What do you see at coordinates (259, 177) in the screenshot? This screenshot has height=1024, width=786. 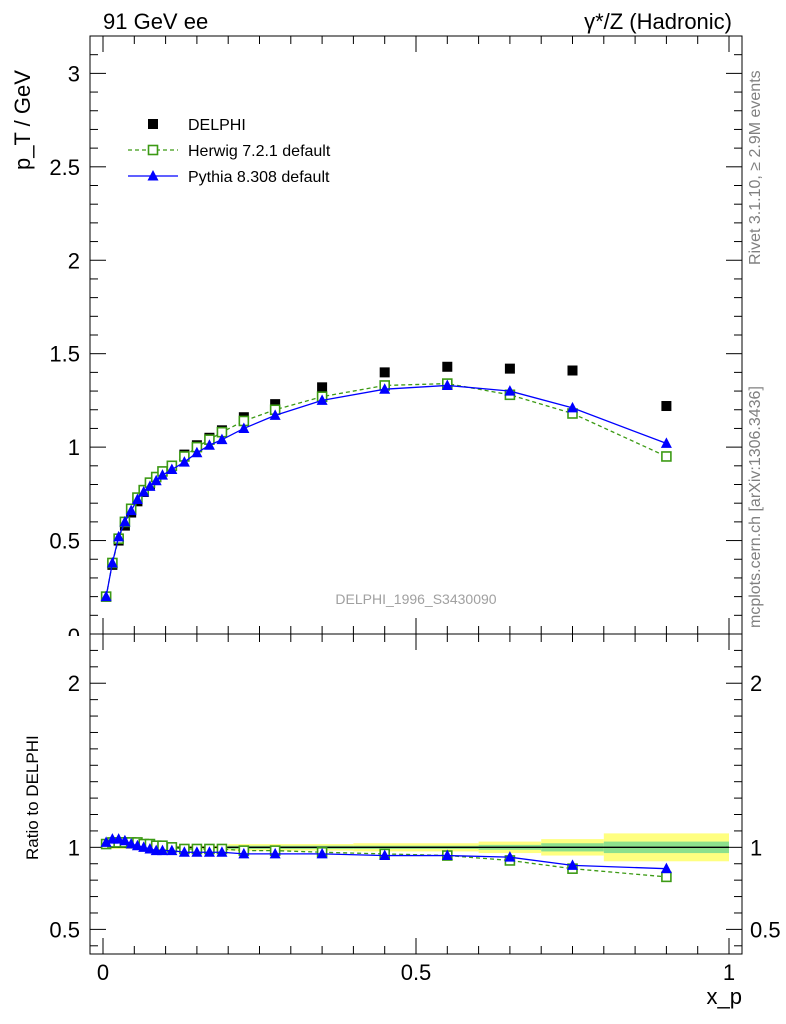 I see `legend-label: Pythia 8.308 default` at bounding box center [259, 177].